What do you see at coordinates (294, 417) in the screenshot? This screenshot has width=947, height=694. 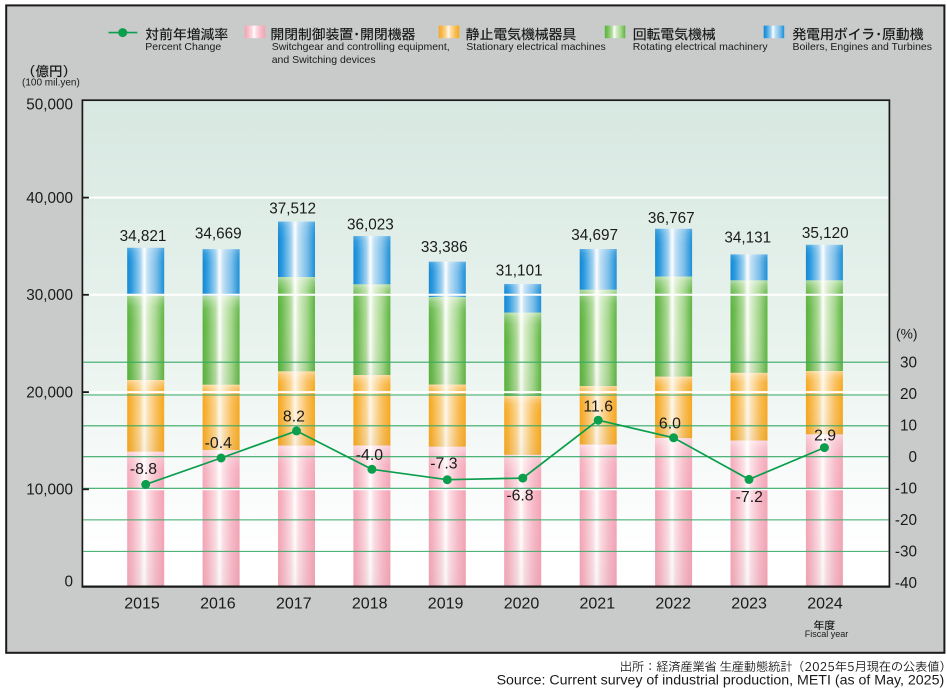 I see `svg-text: 8.2` at bounding box center [294, 417].